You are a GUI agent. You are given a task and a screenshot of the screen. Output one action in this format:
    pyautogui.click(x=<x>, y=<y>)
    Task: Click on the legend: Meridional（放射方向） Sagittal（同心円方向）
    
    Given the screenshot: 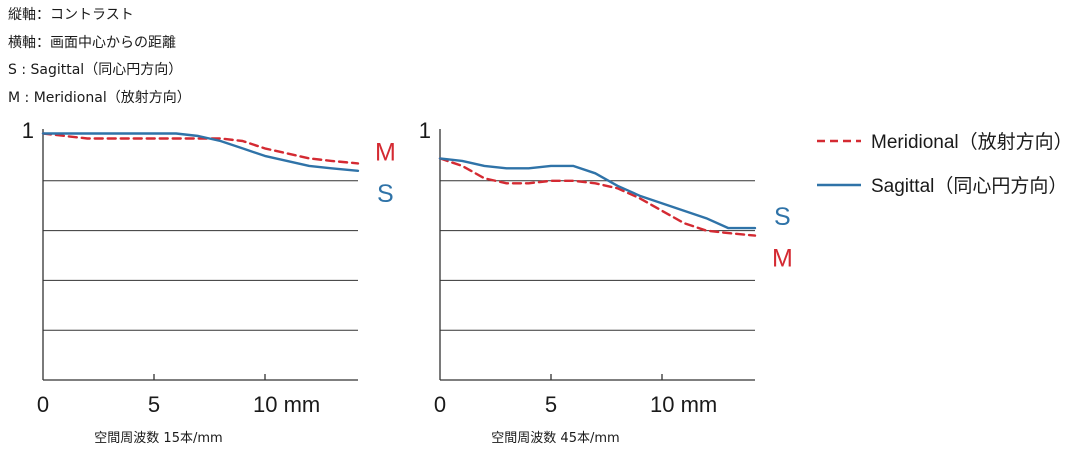 What is the action you would take?
    pyautogui.click(x=945, y=164)
    